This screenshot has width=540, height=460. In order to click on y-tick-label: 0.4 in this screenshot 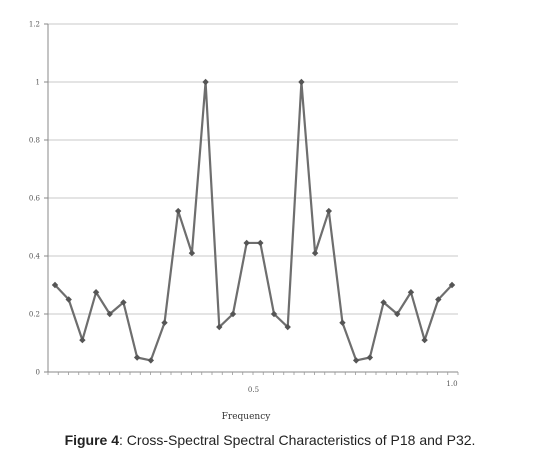, I will do `click(35, 257)`.